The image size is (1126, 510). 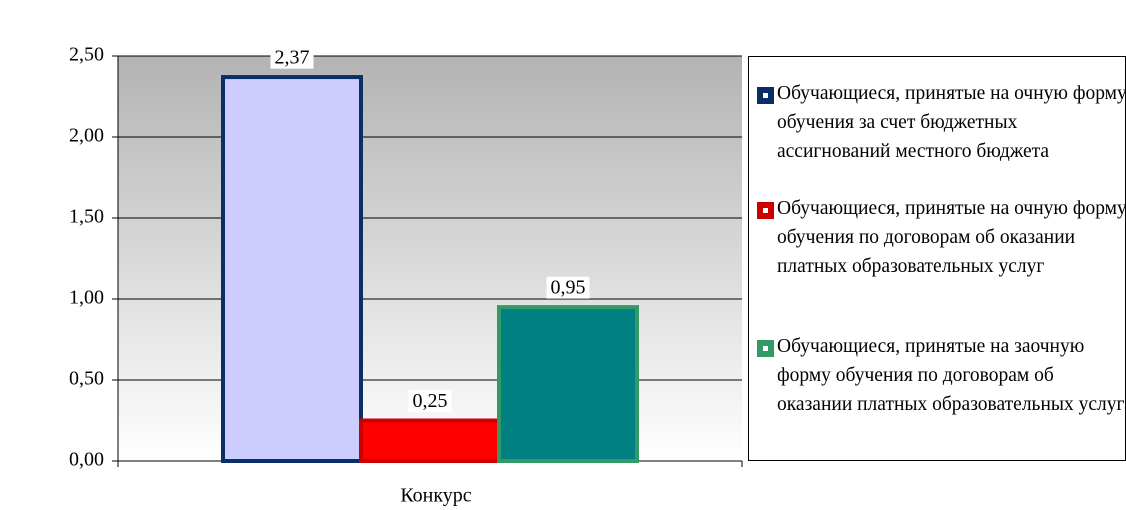 I want to click on data-label: 0,25, so click(x=430, y=401).